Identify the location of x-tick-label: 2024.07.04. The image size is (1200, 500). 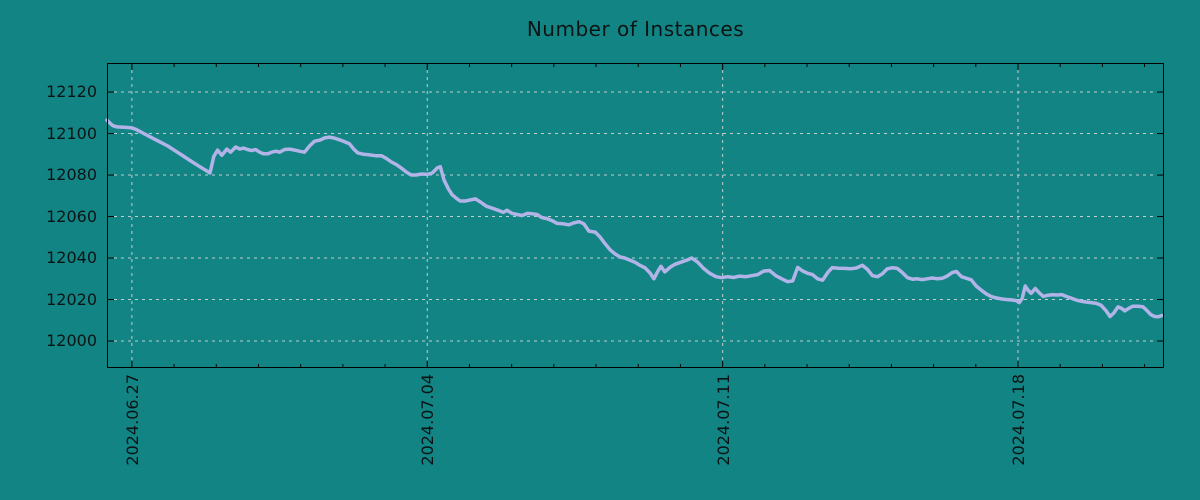
(428, 420).